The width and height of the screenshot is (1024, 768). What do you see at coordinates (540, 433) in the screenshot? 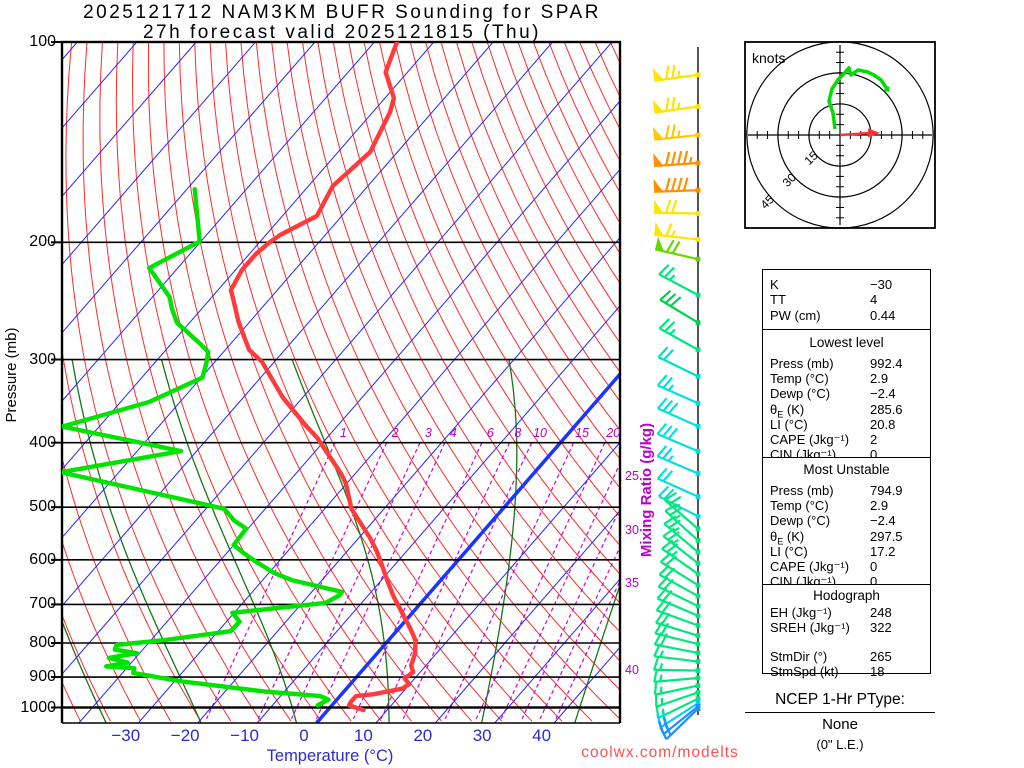
I see `mixing-ratio-tick-label: 10` at bounding box center [540, 433].